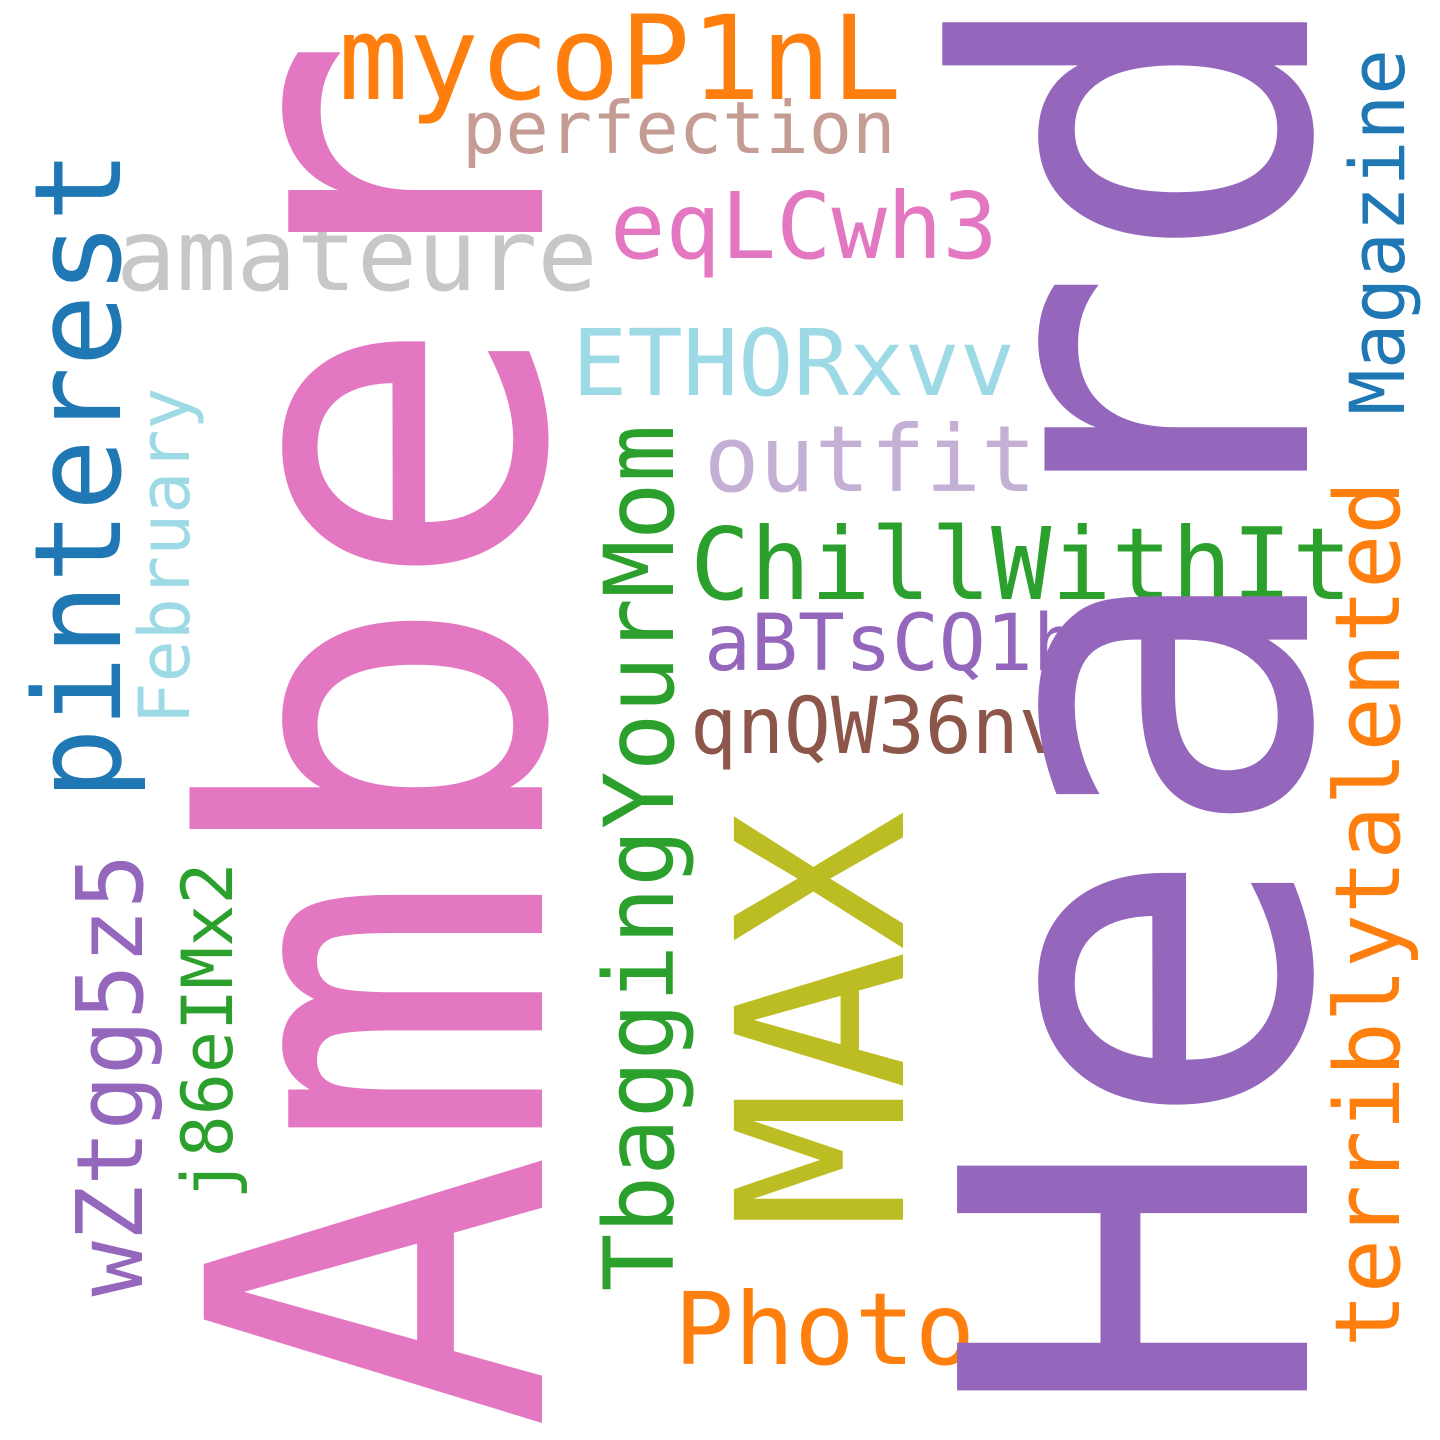 This screenshot has width=1440, height=1440. Describe the element at coordinates (357, 255) in the screenshot. I see `word-amateure: amateure` at that location.